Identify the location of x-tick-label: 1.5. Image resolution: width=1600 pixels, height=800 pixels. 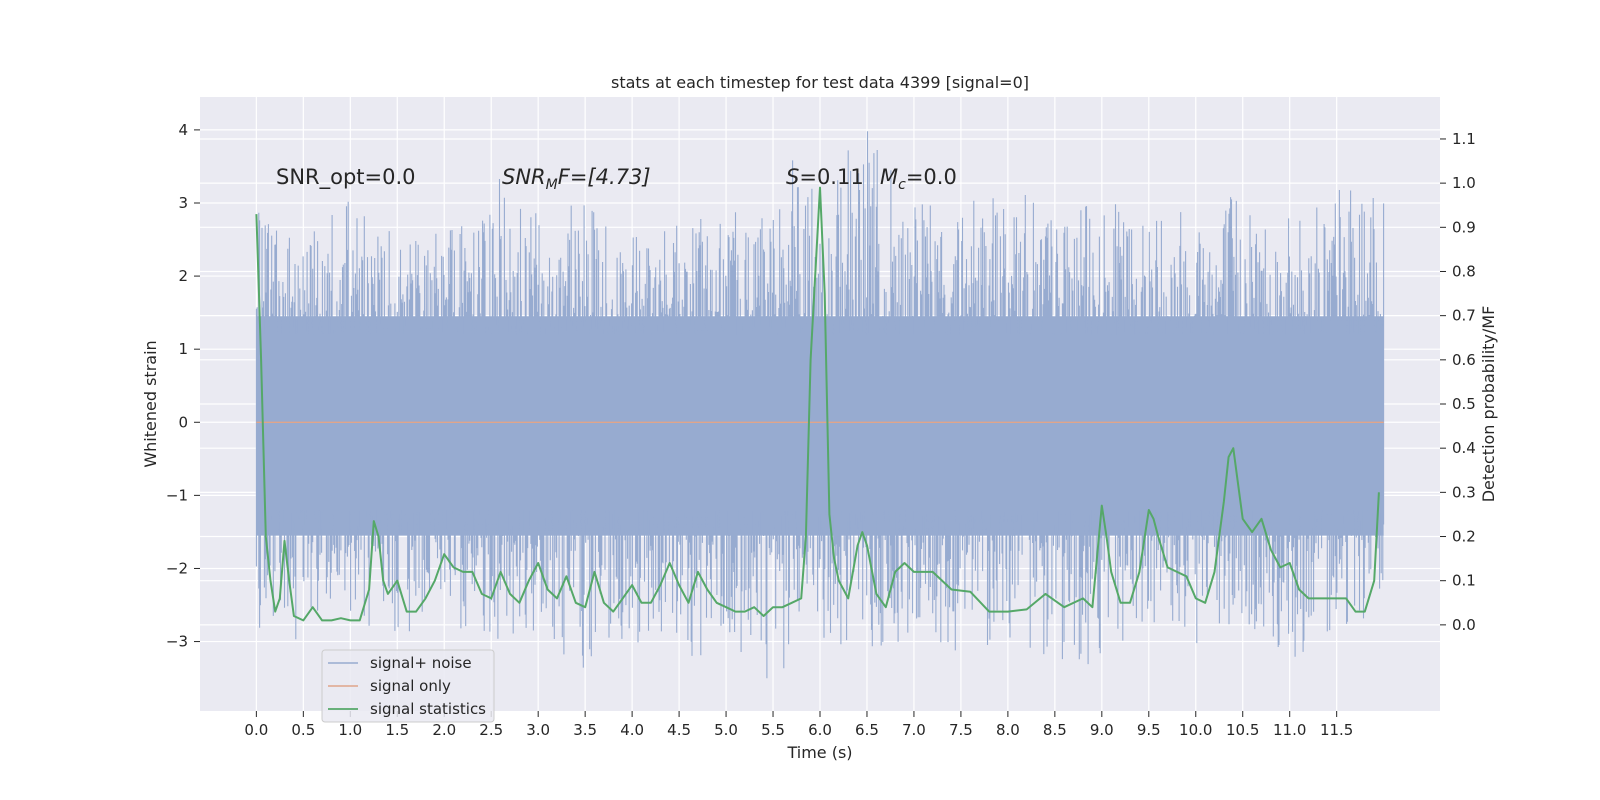
(397, 730).